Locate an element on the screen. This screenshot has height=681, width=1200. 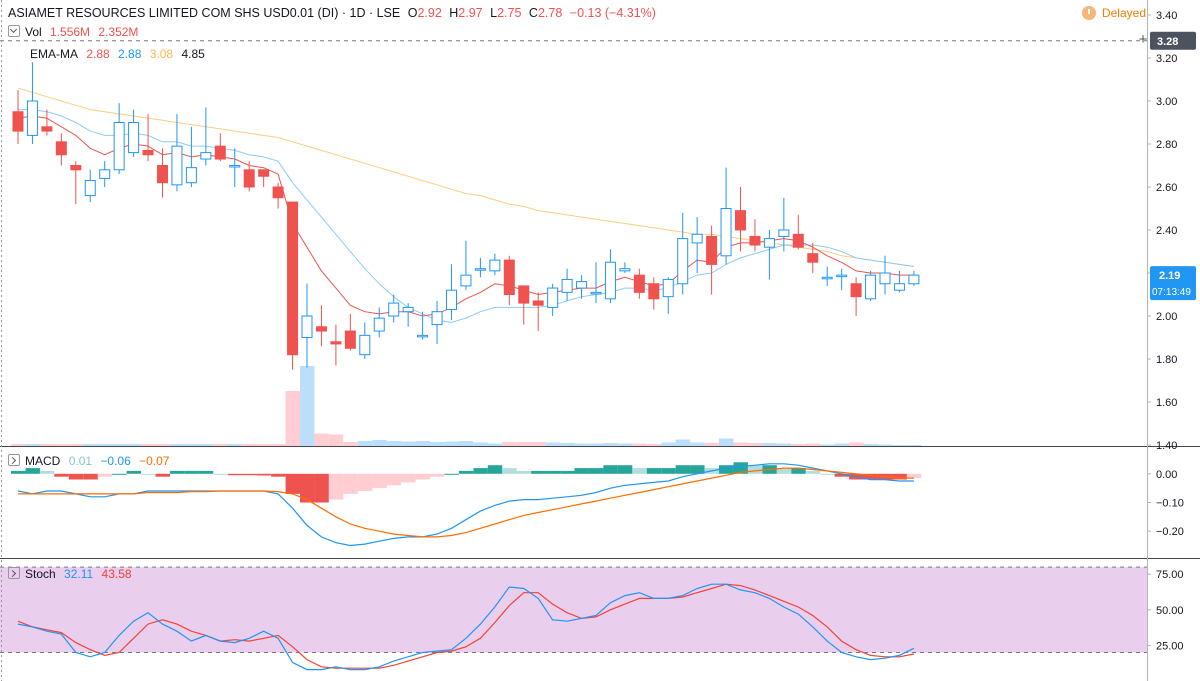
clock-icon is located at coordinates (1088, 13).